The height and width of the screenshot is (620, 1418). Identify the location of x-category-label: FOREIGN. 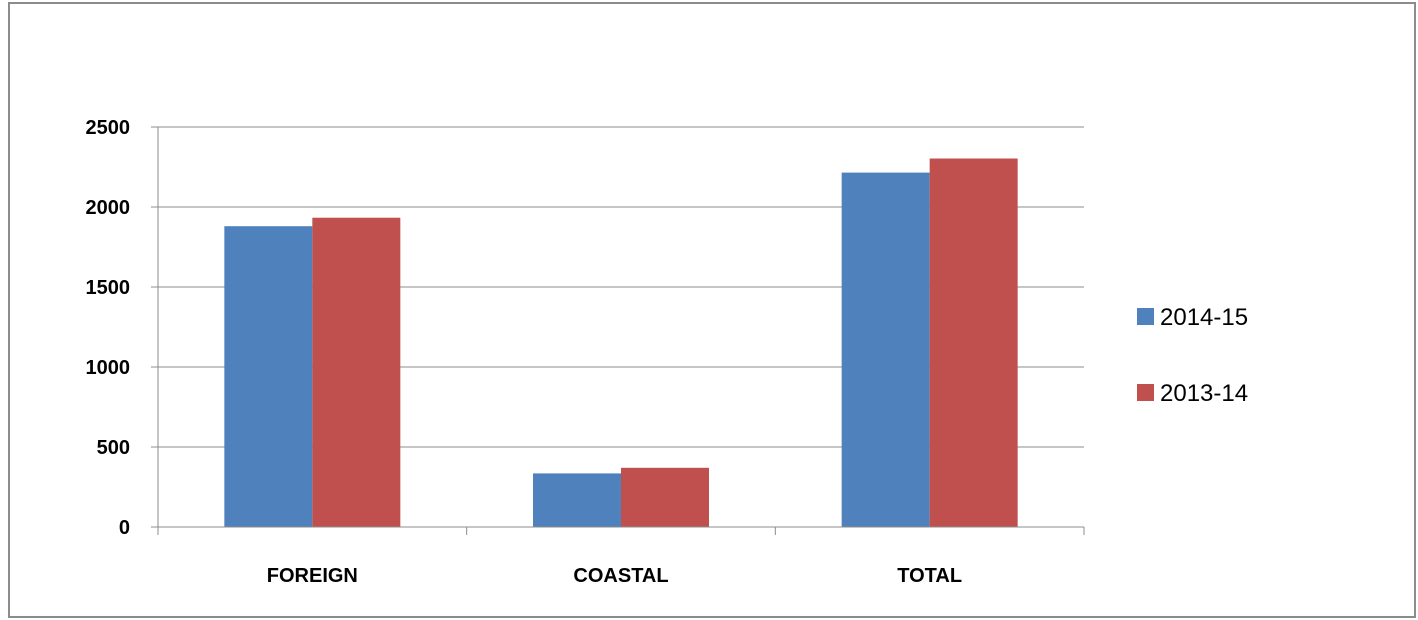
(312, 576).